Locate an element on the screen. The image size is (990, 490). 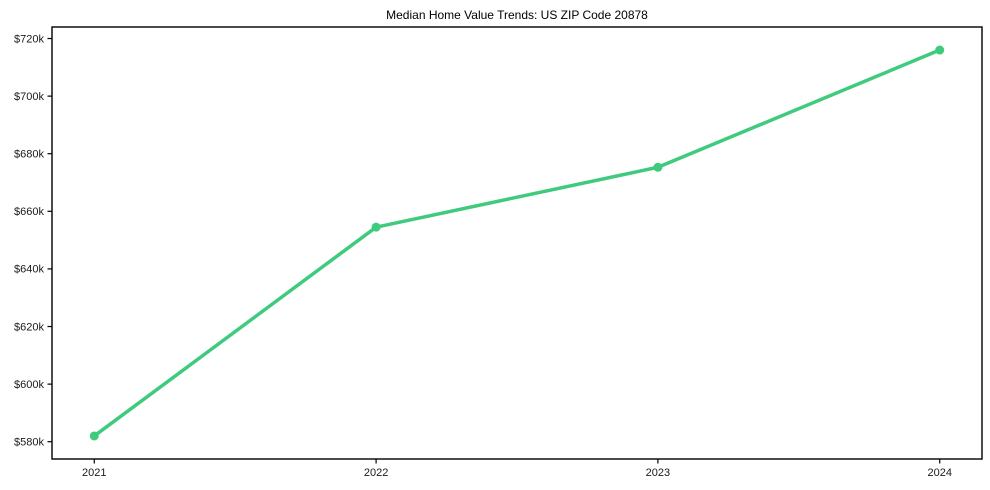
x-tick-label: 2021 is located at coordinates (94, 473).